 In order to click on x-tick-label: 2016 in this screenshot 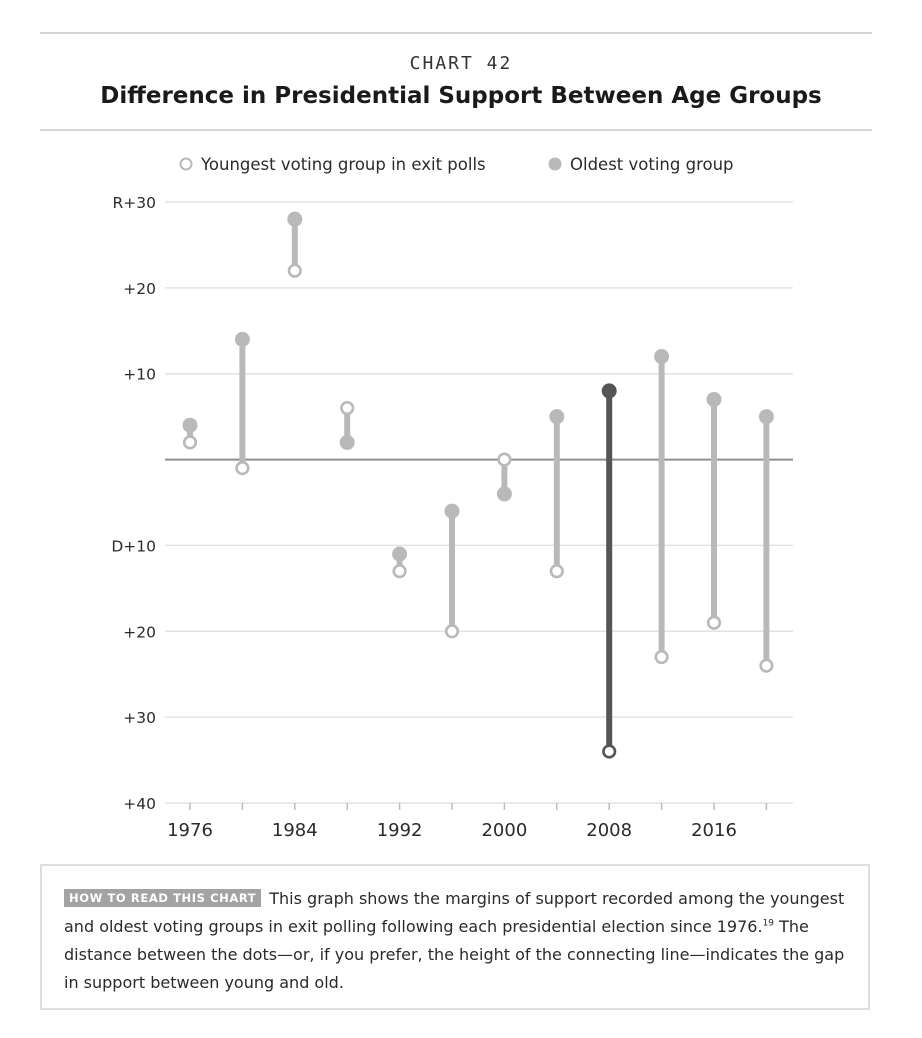, I will do `click(714, 830)`.